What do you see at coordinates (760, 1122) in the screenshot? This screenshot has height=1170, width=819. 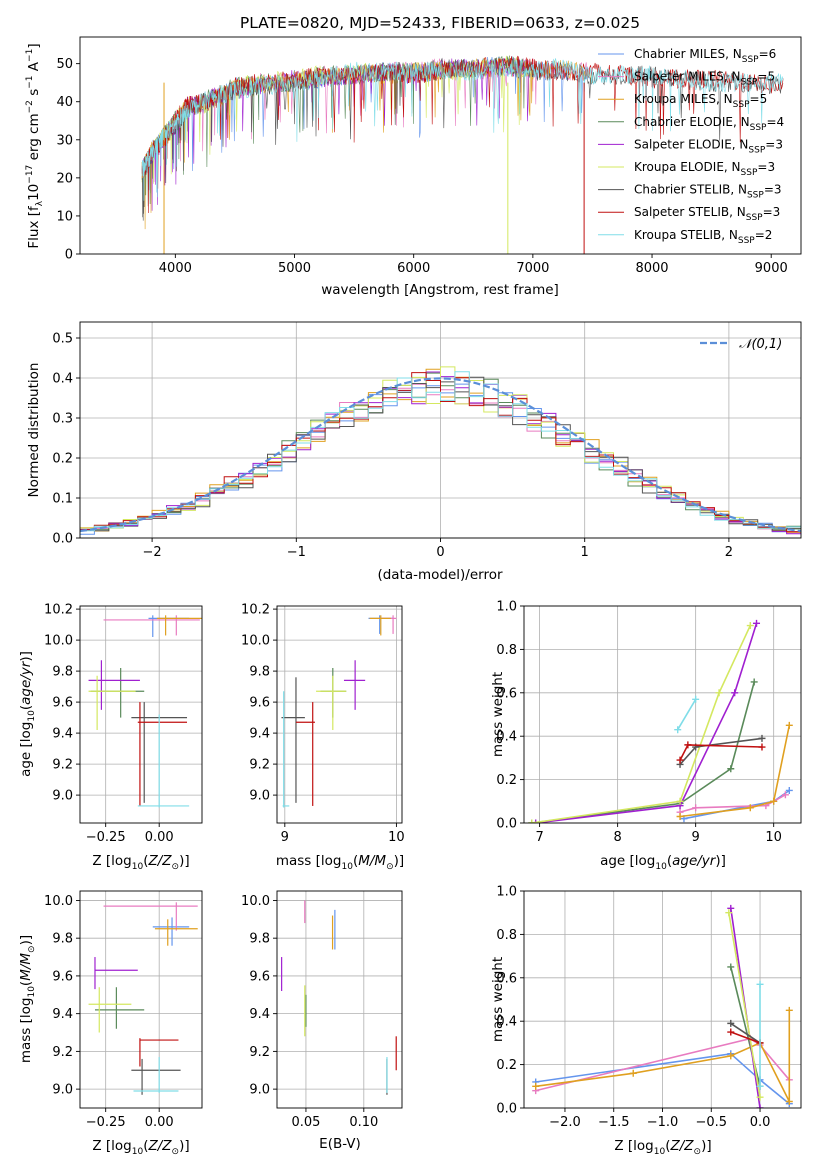 I see `x-tick-label: 0.0` at bounding box center [760, 1122].